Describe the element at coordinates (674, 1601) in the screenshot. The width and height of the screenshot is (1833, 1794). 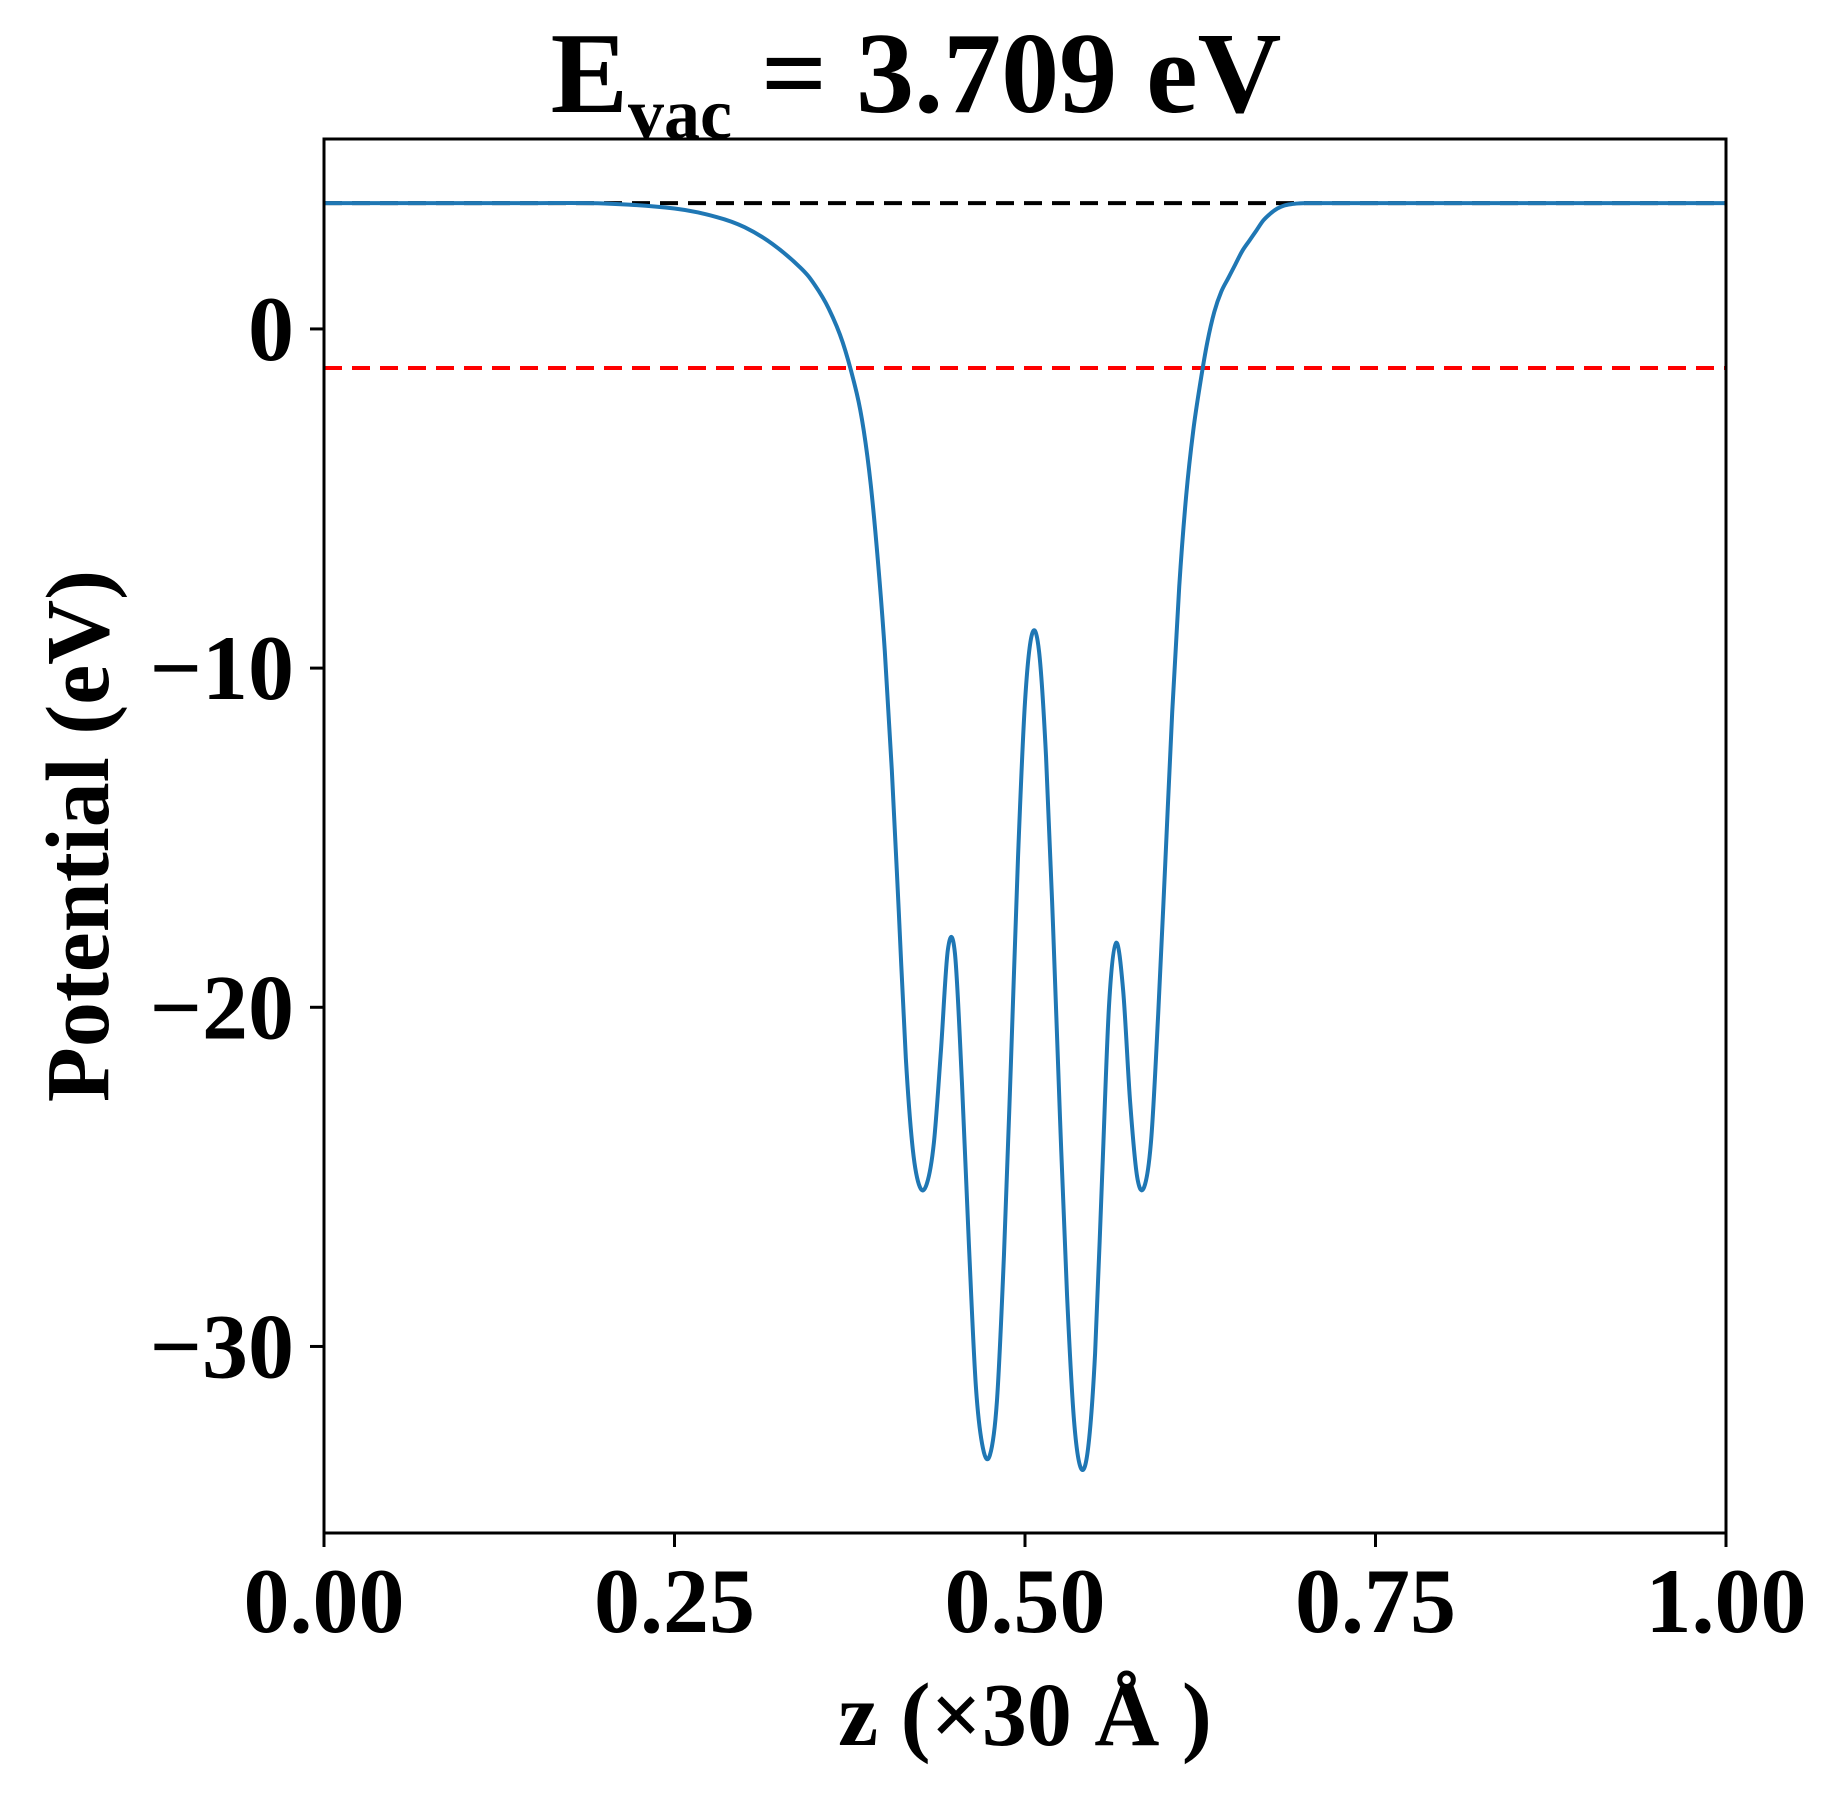
I see `x-tick-label-1: 0.25` at that location.